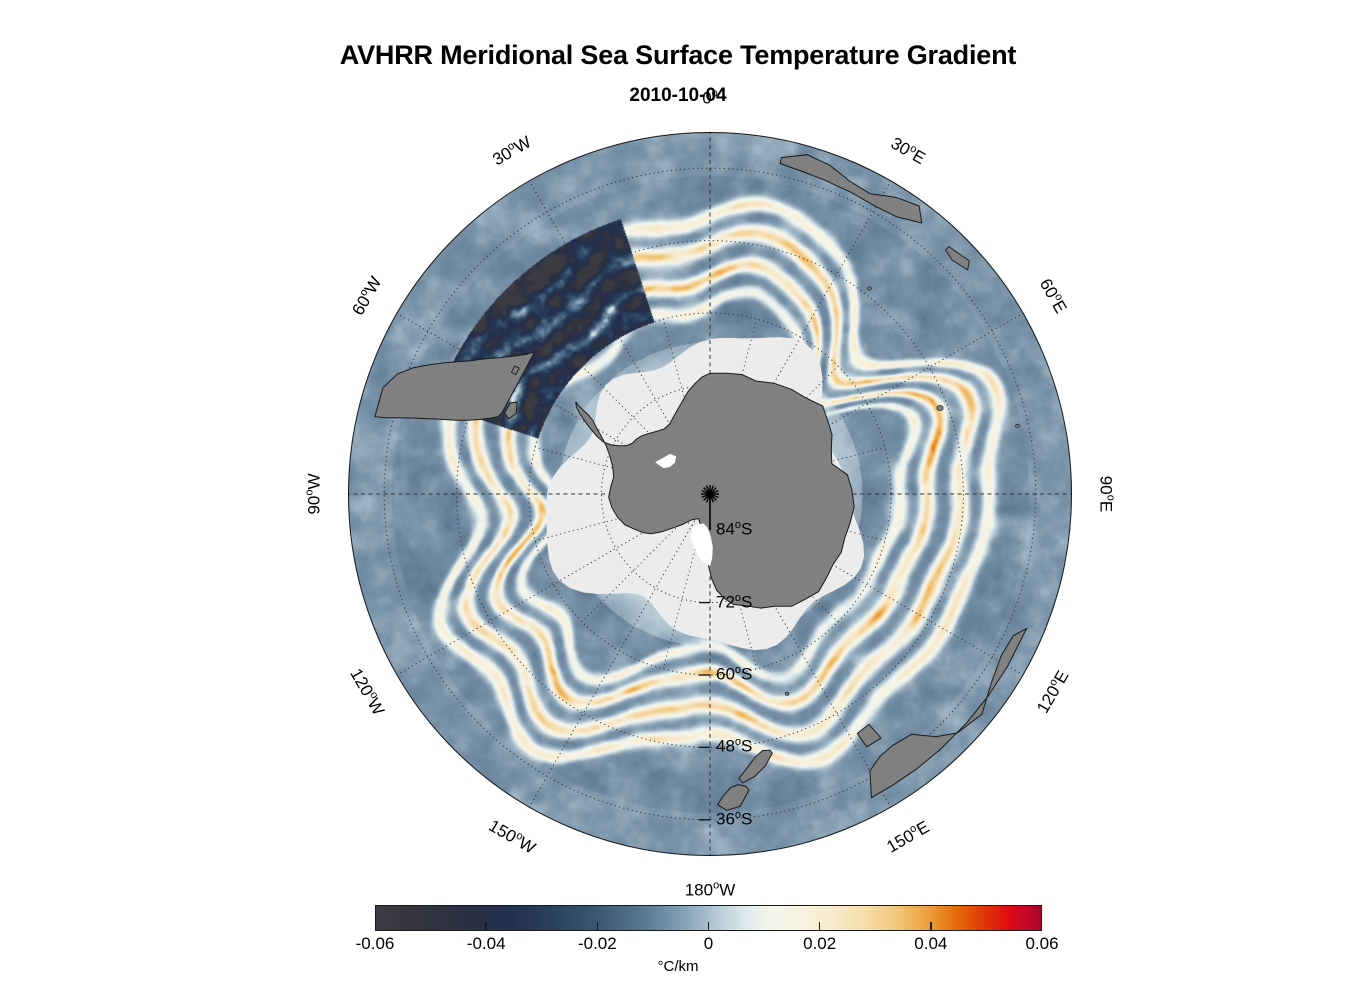 The width and height of the screenshot is (1356, 1000). I want to click on colorbar-tick-label: 0.06, so click(1042, 943).